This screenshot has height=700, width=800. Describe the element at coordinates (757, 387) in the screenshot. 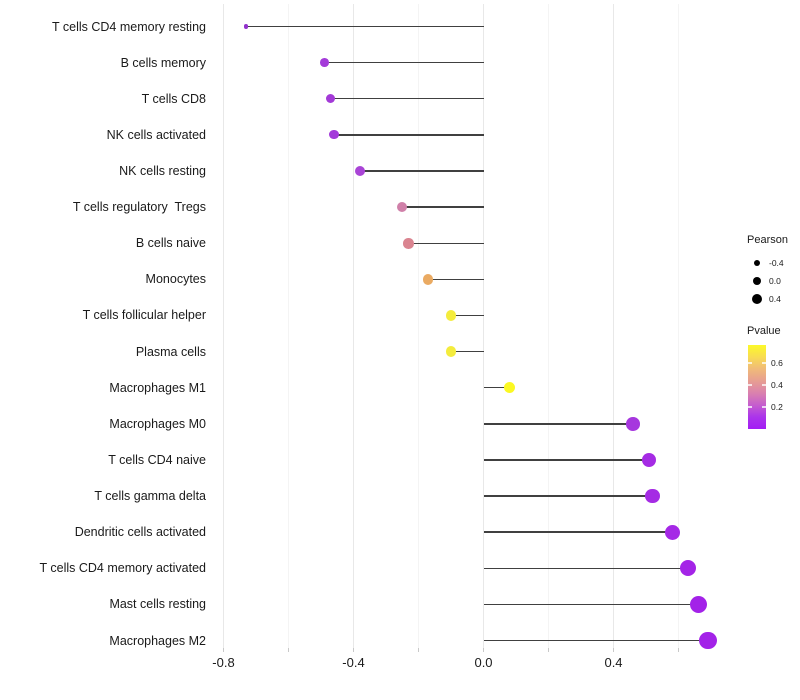

I see `pvalue-colorbar` at that location.